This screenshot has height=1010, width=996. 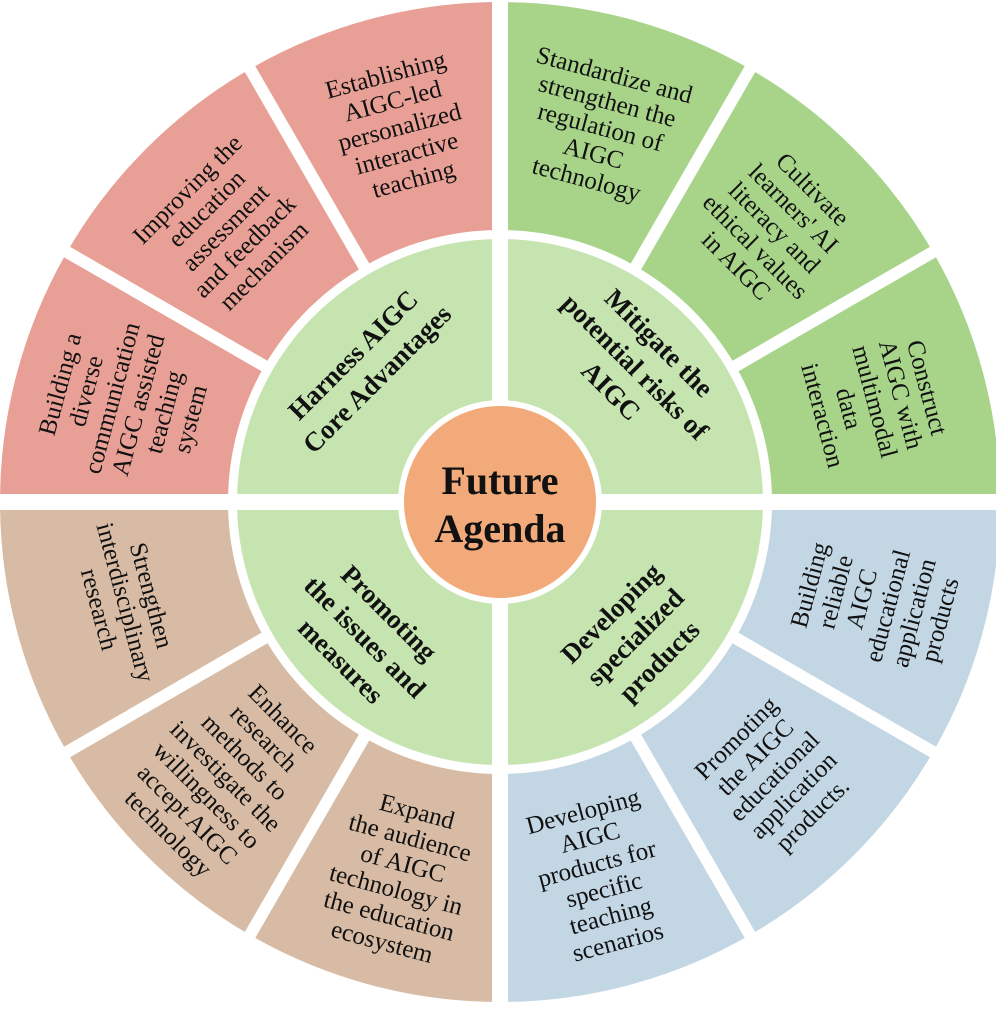 I want to click on inner-sector-developing, so click(x=631, y=633).